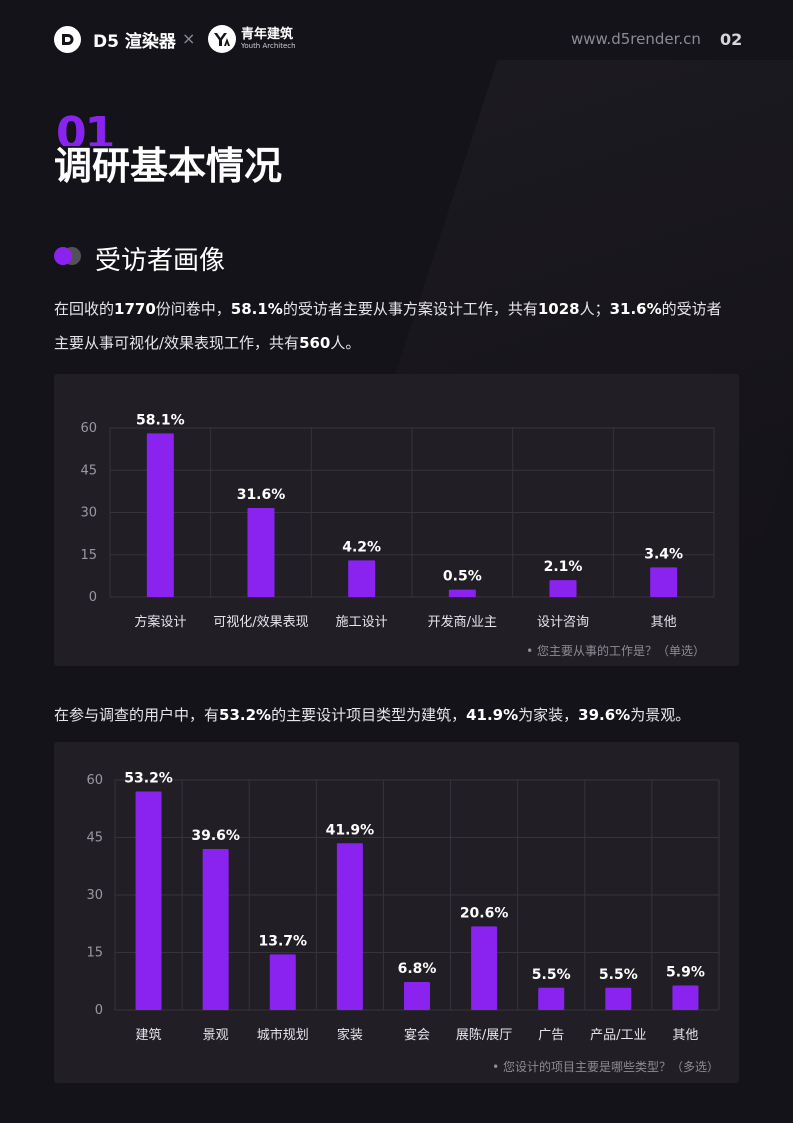  What do you see at coordinates (350, 830) in the screenshot?
I see `data-label: 41.9%` at bounding box center [350, 830].